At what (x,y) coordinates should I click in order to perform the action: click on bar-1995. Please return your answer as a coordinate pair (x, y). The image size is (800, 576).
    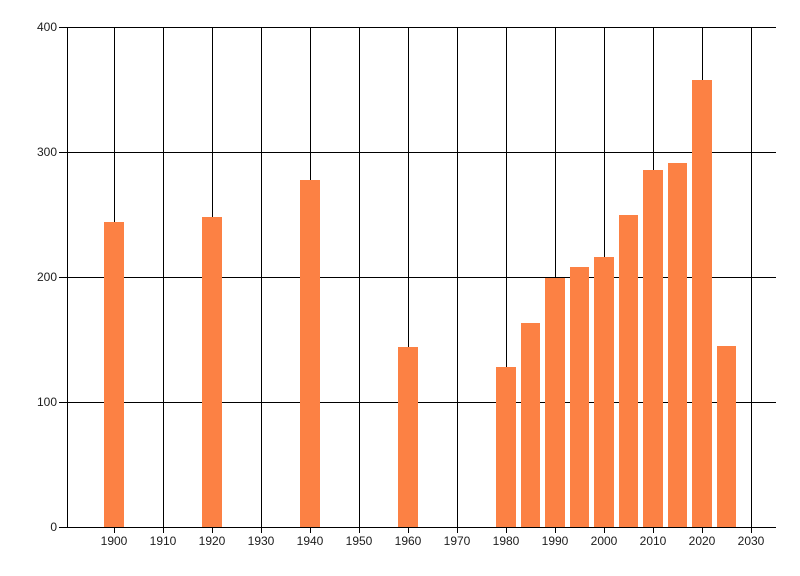
    Looking at the image, I should click on (579, 397).